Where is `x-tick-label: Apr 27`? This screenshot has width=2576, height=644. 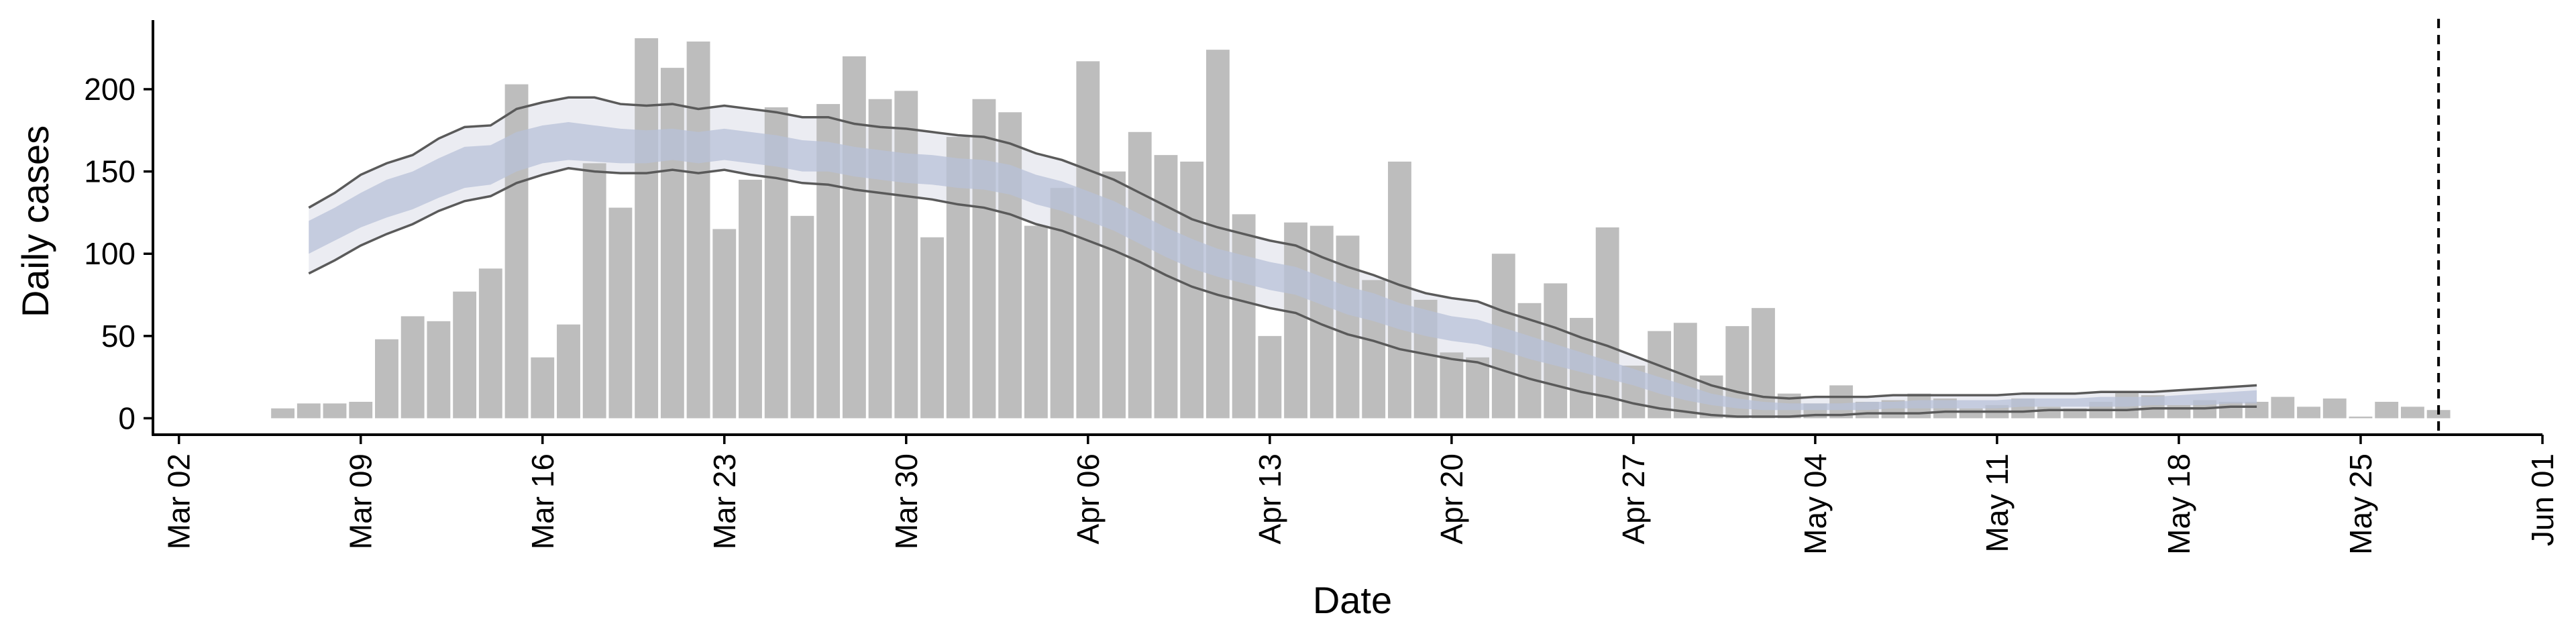
x-tick-label: Apr 27 is located at coordinates (1633, 499).